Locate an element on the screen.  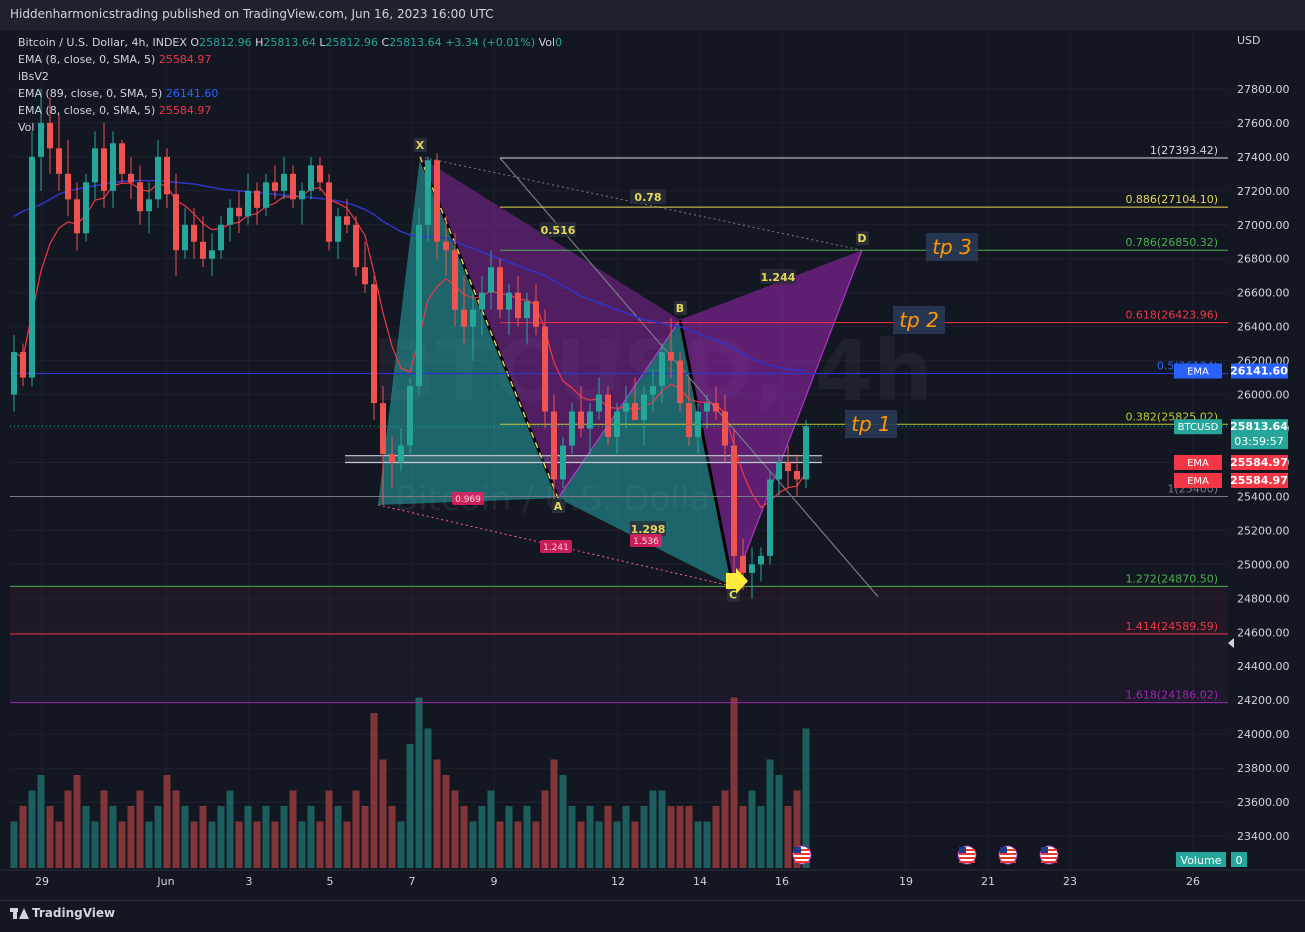
point-label: D is located at coordinates (861, 238).